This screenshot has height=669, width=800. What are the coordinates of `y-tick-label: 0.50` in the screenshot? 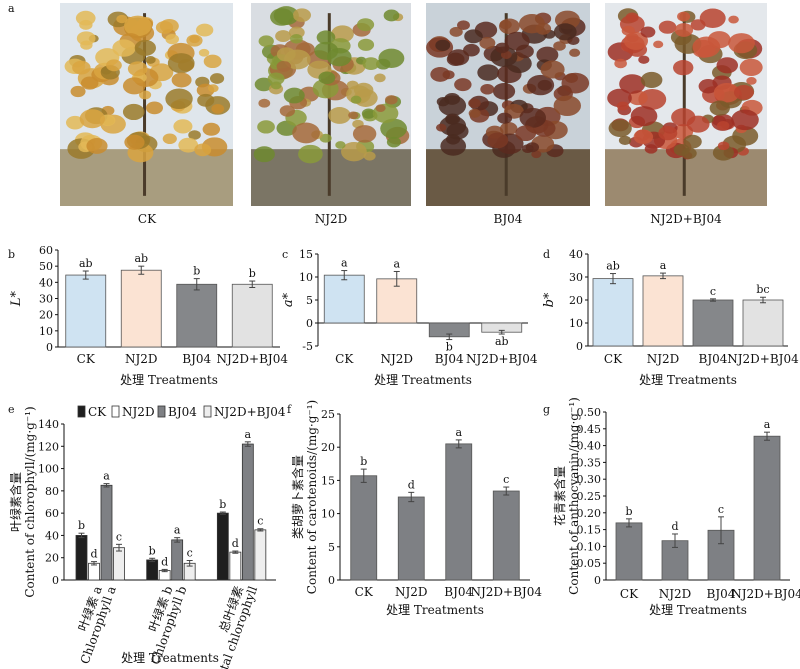 It's located at (589, 412).